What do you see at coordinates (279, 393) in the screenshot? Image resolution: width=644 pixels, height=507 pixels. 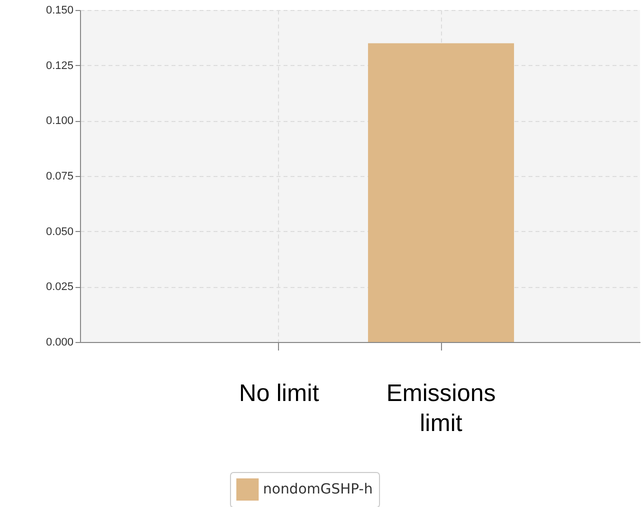 I see `x-tick-label: No limit` at bounding box center [279, 393].